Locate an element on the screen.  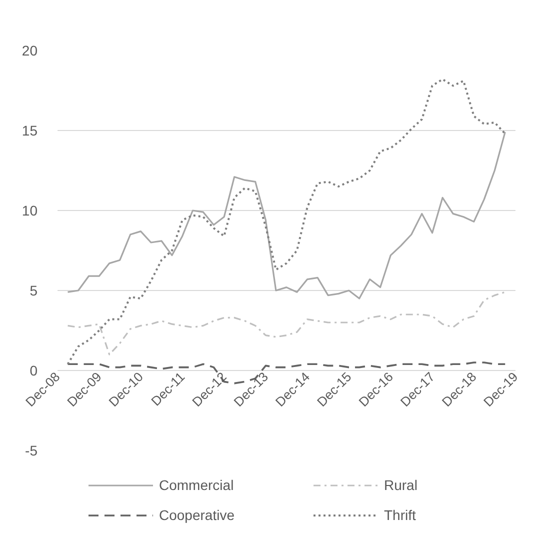
legend-label: Rural is located at coordinates (401, 485).